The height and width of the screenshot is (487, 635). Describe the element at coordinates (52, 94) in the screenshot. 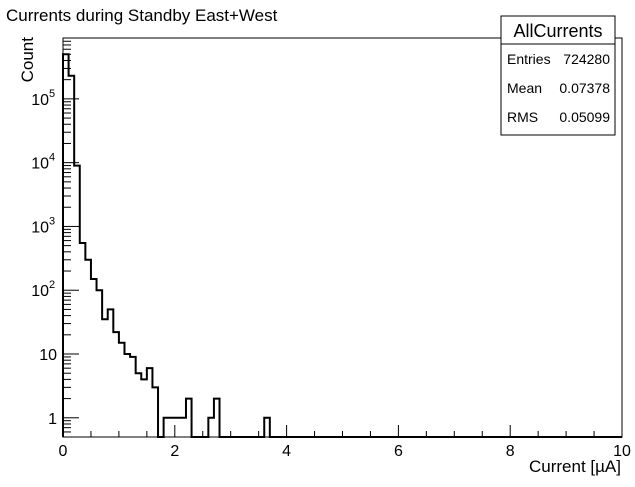

I see `y-tick-label-exponent: 5` at that location.